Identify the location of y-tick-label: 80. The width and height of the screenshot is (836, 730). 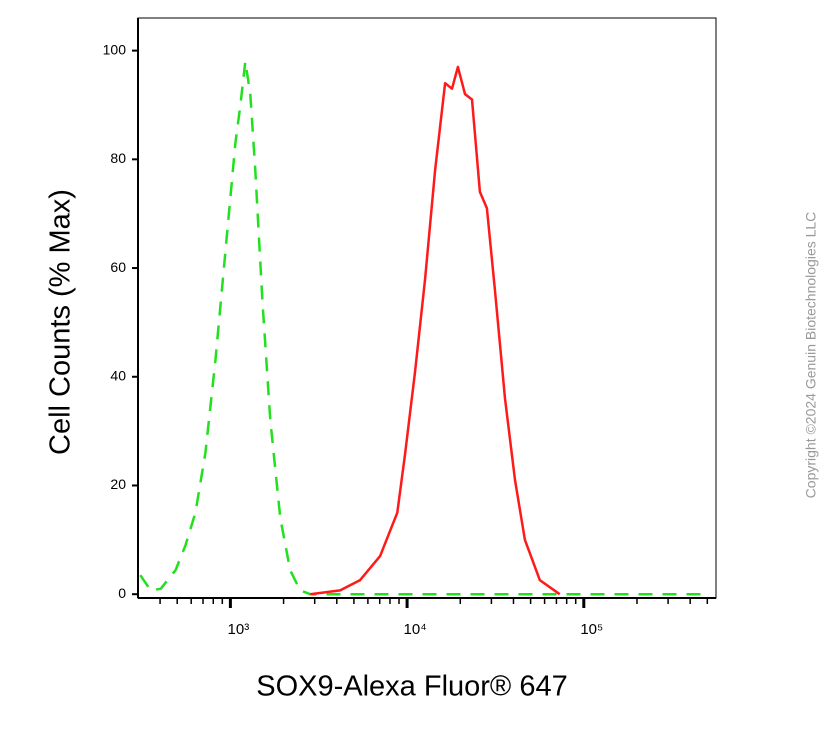
(118, 158).